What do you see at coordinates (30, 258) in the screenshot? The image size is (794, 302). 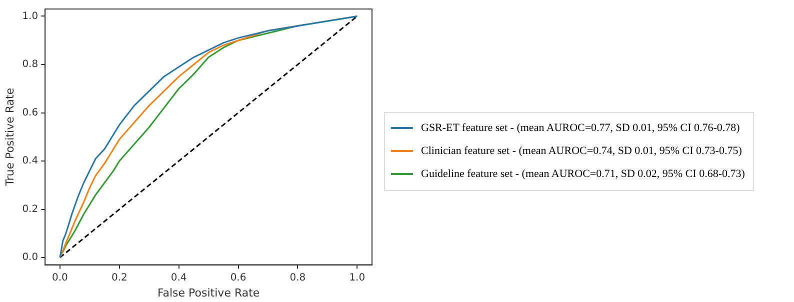 I see `y-tick-label: 0.0` at bounding box center [30, 258].